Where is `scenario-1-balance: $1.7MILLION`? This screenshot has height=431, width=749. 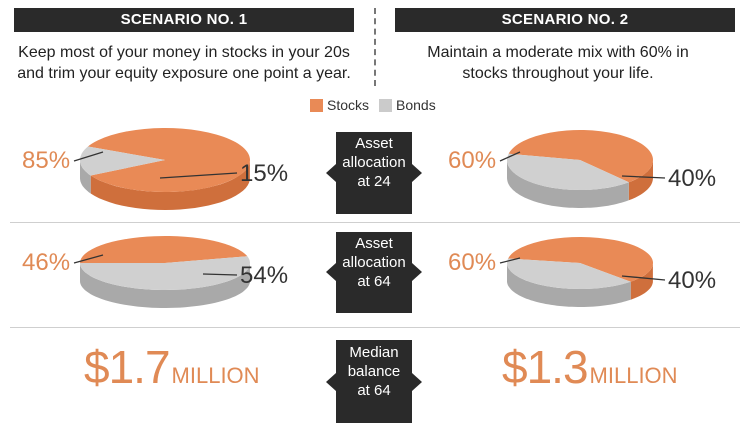 scenario-1-balance: $1.7MILLION is located at coordinates (172, 367).